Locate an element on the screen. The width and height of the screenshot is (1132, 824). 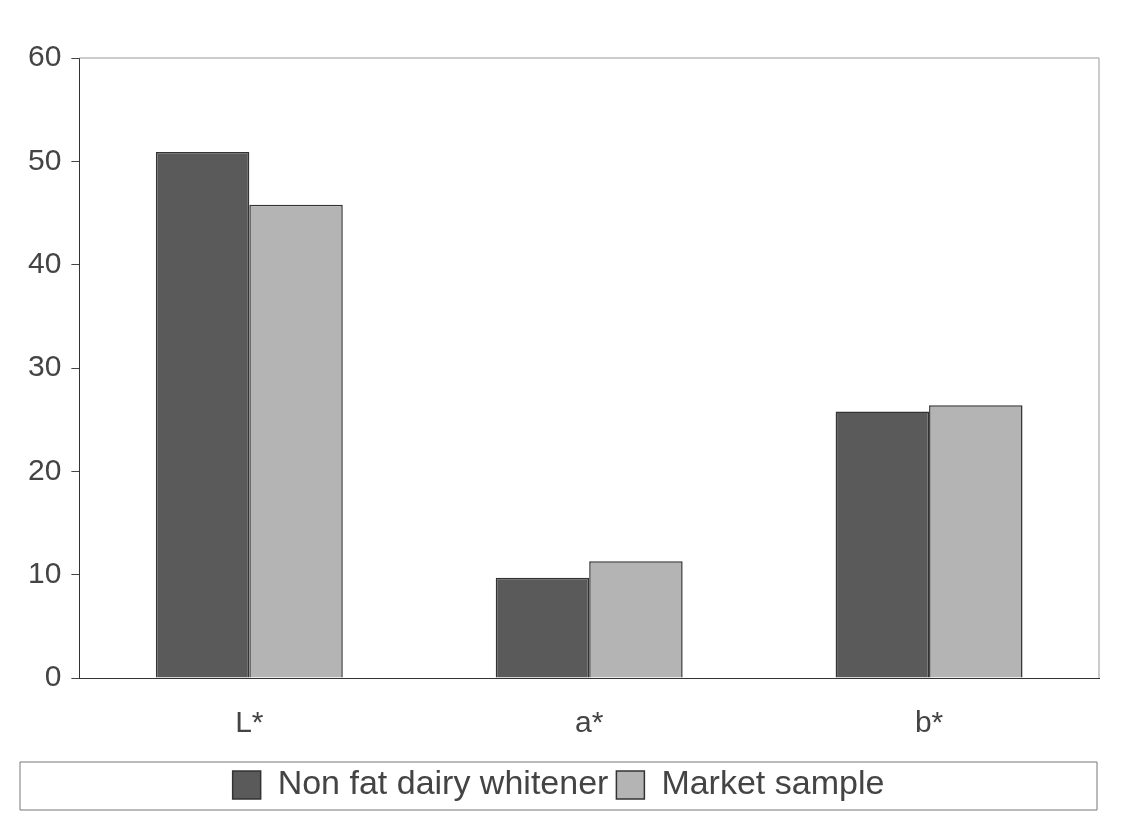
x-tick-label: b* is located at coordinates (929, 722).